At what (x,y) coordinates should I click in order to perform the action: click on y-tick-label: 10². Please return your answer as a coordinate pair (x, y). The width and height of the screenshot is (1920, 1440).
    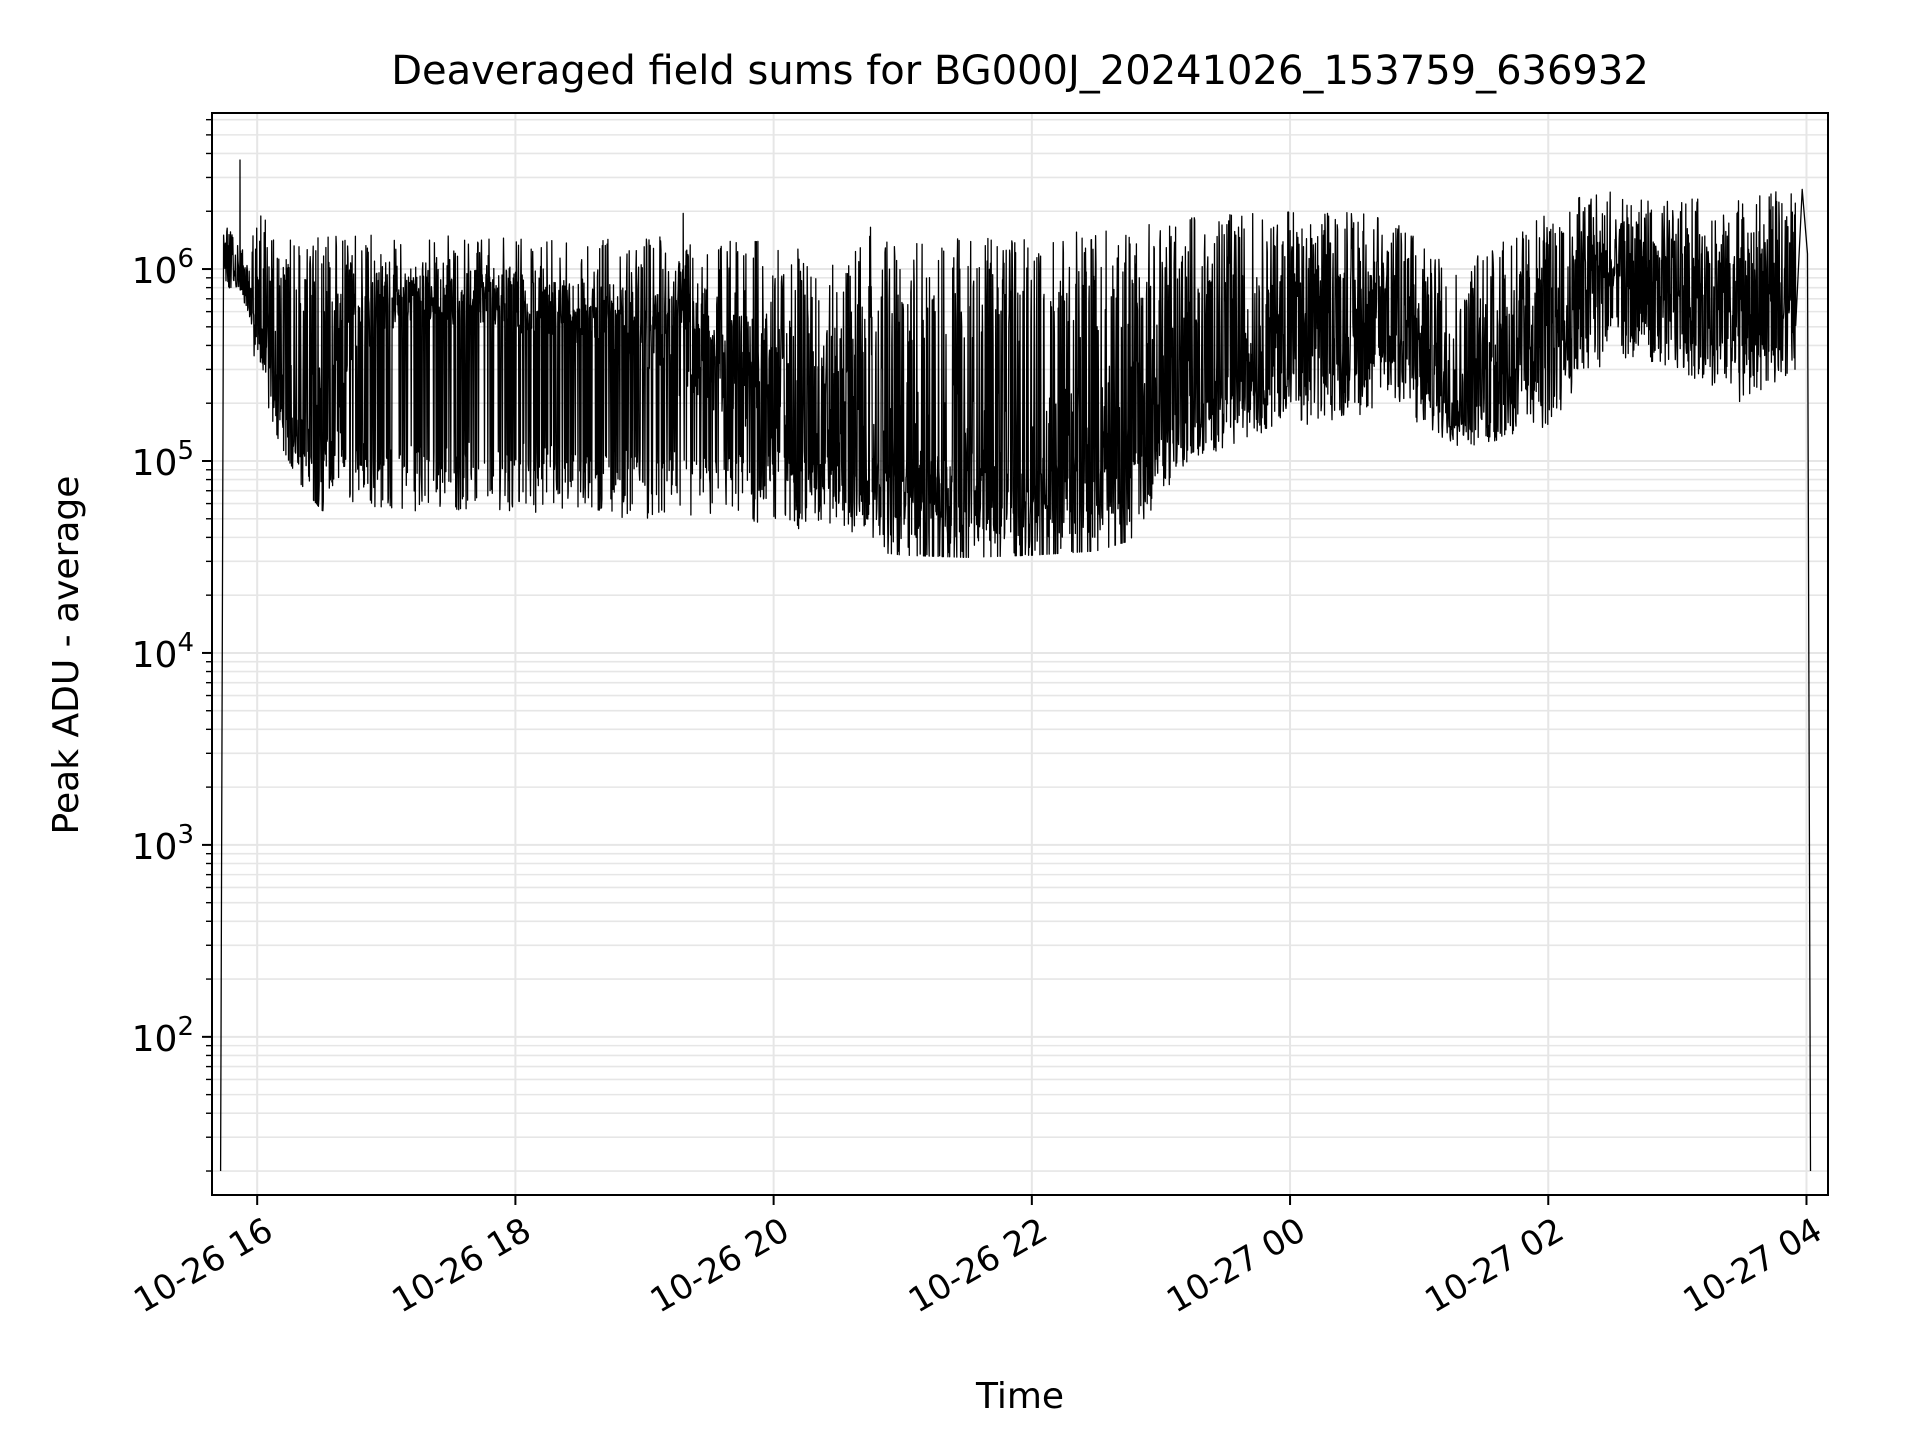
    Looking at the image, I should click on (163, 1036).